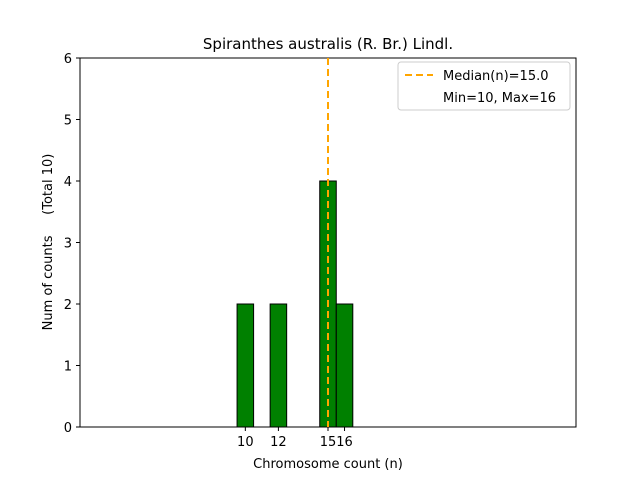  Describe the element at coordinates (68, 182) in the screenshot. I see `y-tick-label: 4` at that location.